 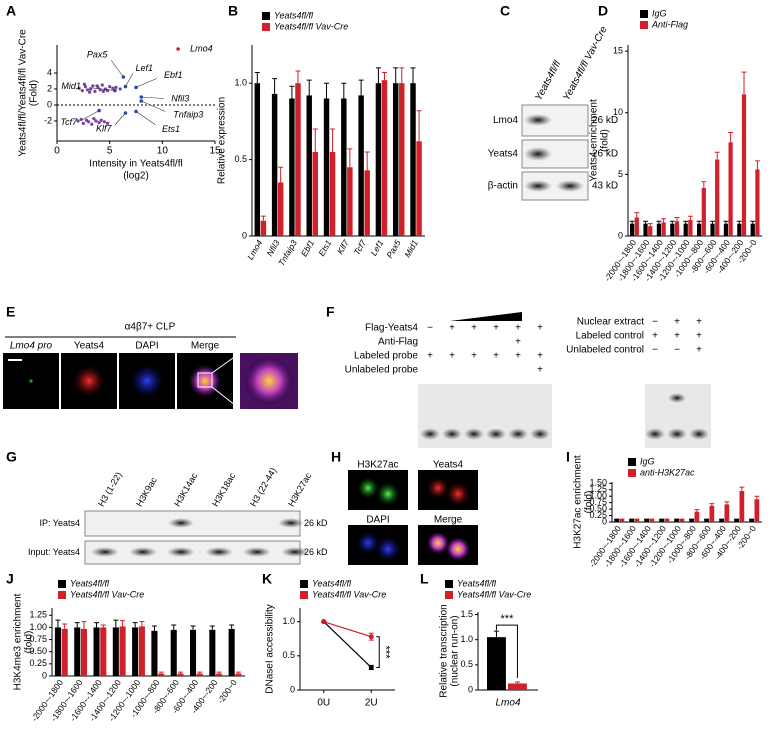 I want to click on y-axis-unit: (fold), so click(x=29, y=642).